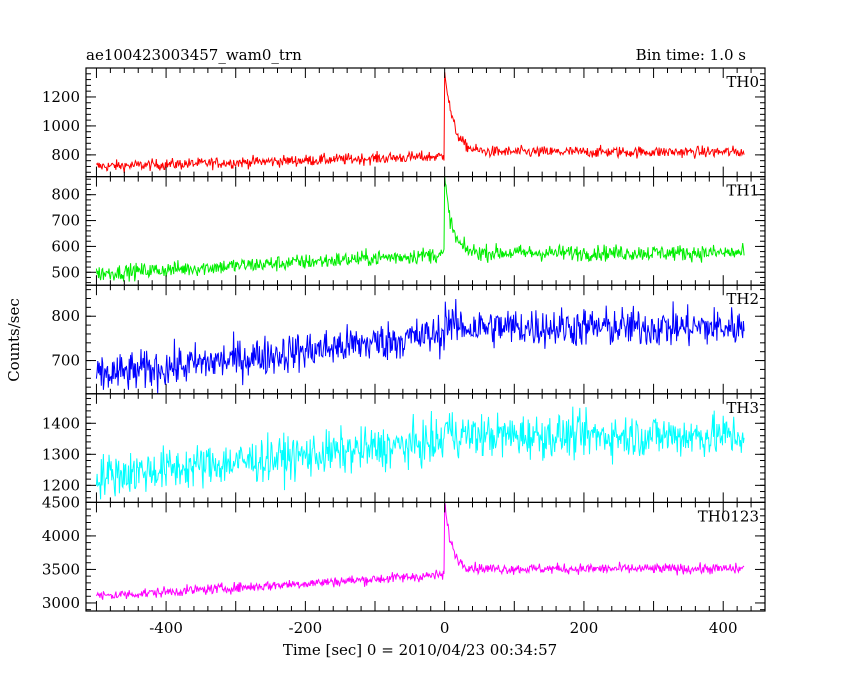  Describe the element at coordinates (306, 628) in the screenshot. I see `x-tick-label: -200` at that location.